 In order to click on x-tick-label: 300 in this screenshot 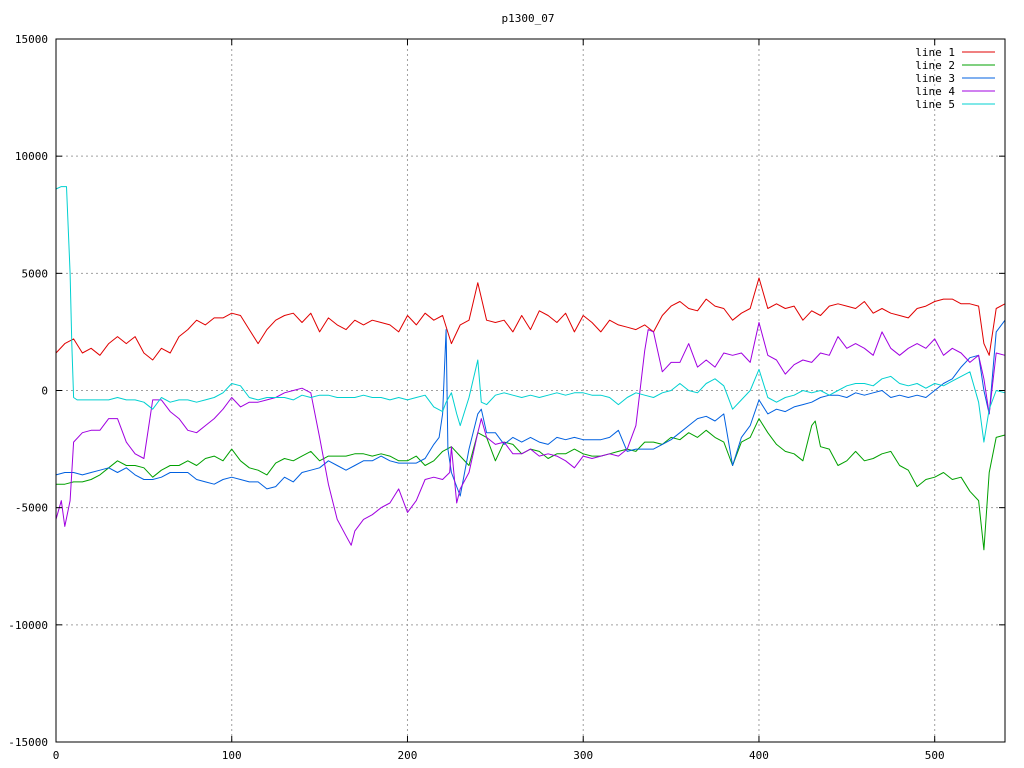, I will do `click(583, 755)`.